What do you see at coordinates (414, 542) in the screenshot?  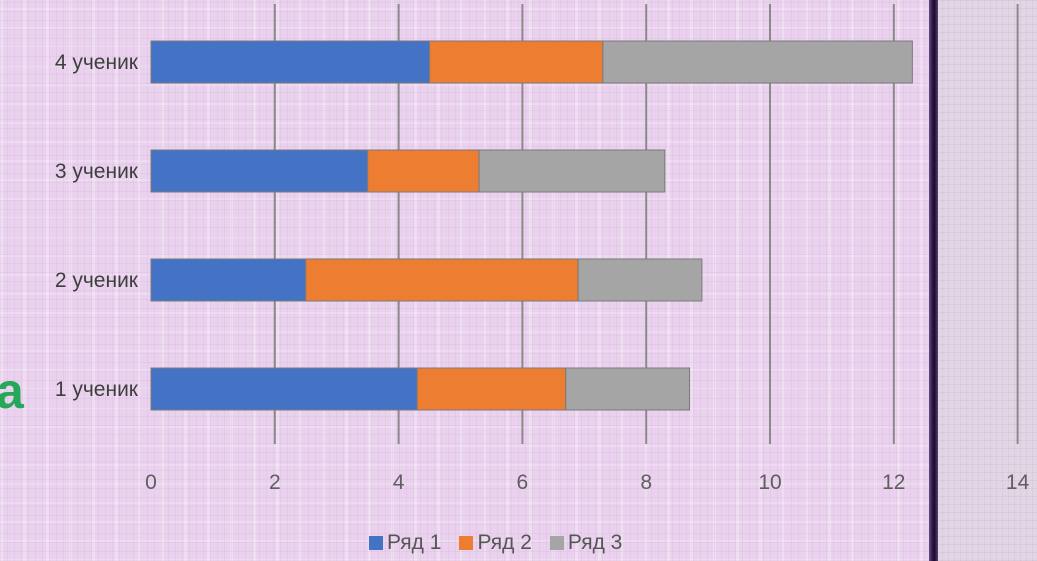 I see `legend-label: Ряд 1` at bounding box center [414, 542].